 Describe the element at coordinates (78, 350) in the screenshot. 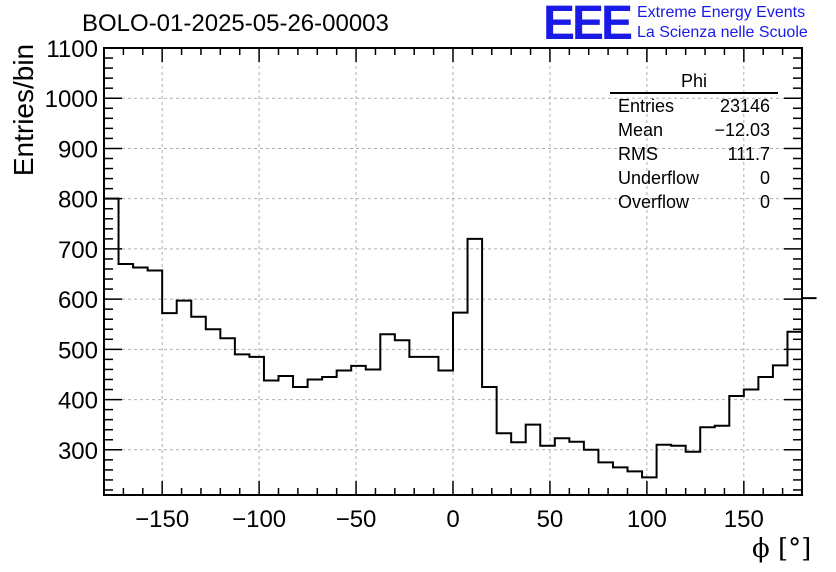

I see `y-tick-label: 500` at that location.